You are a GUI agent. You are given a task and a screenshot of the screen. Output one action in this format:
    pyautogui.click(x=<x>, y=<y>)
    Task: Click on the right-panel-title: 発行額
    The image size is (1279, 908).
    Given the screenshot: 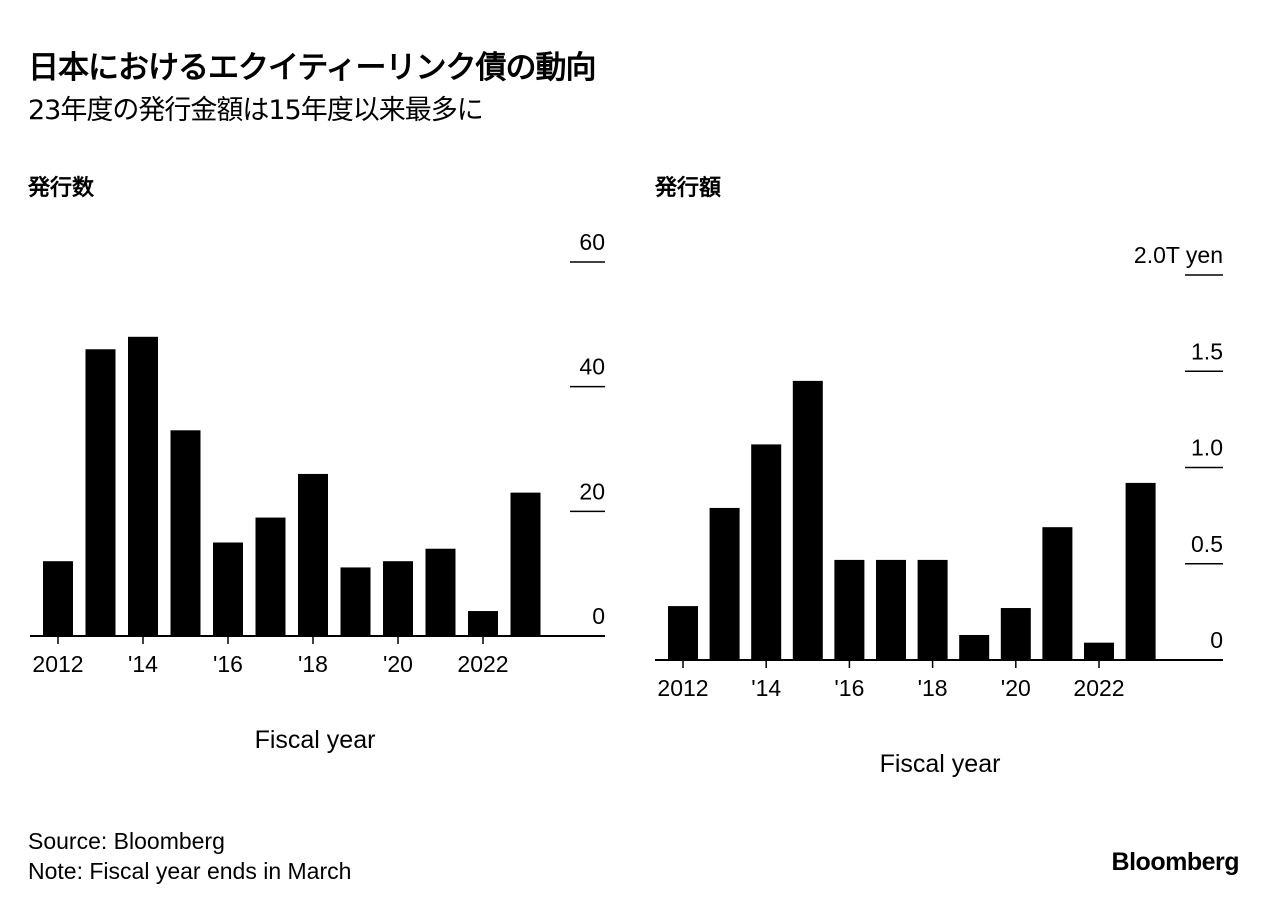 What is the action you would take?
    pyautogui.click(x=688, y=188)
    